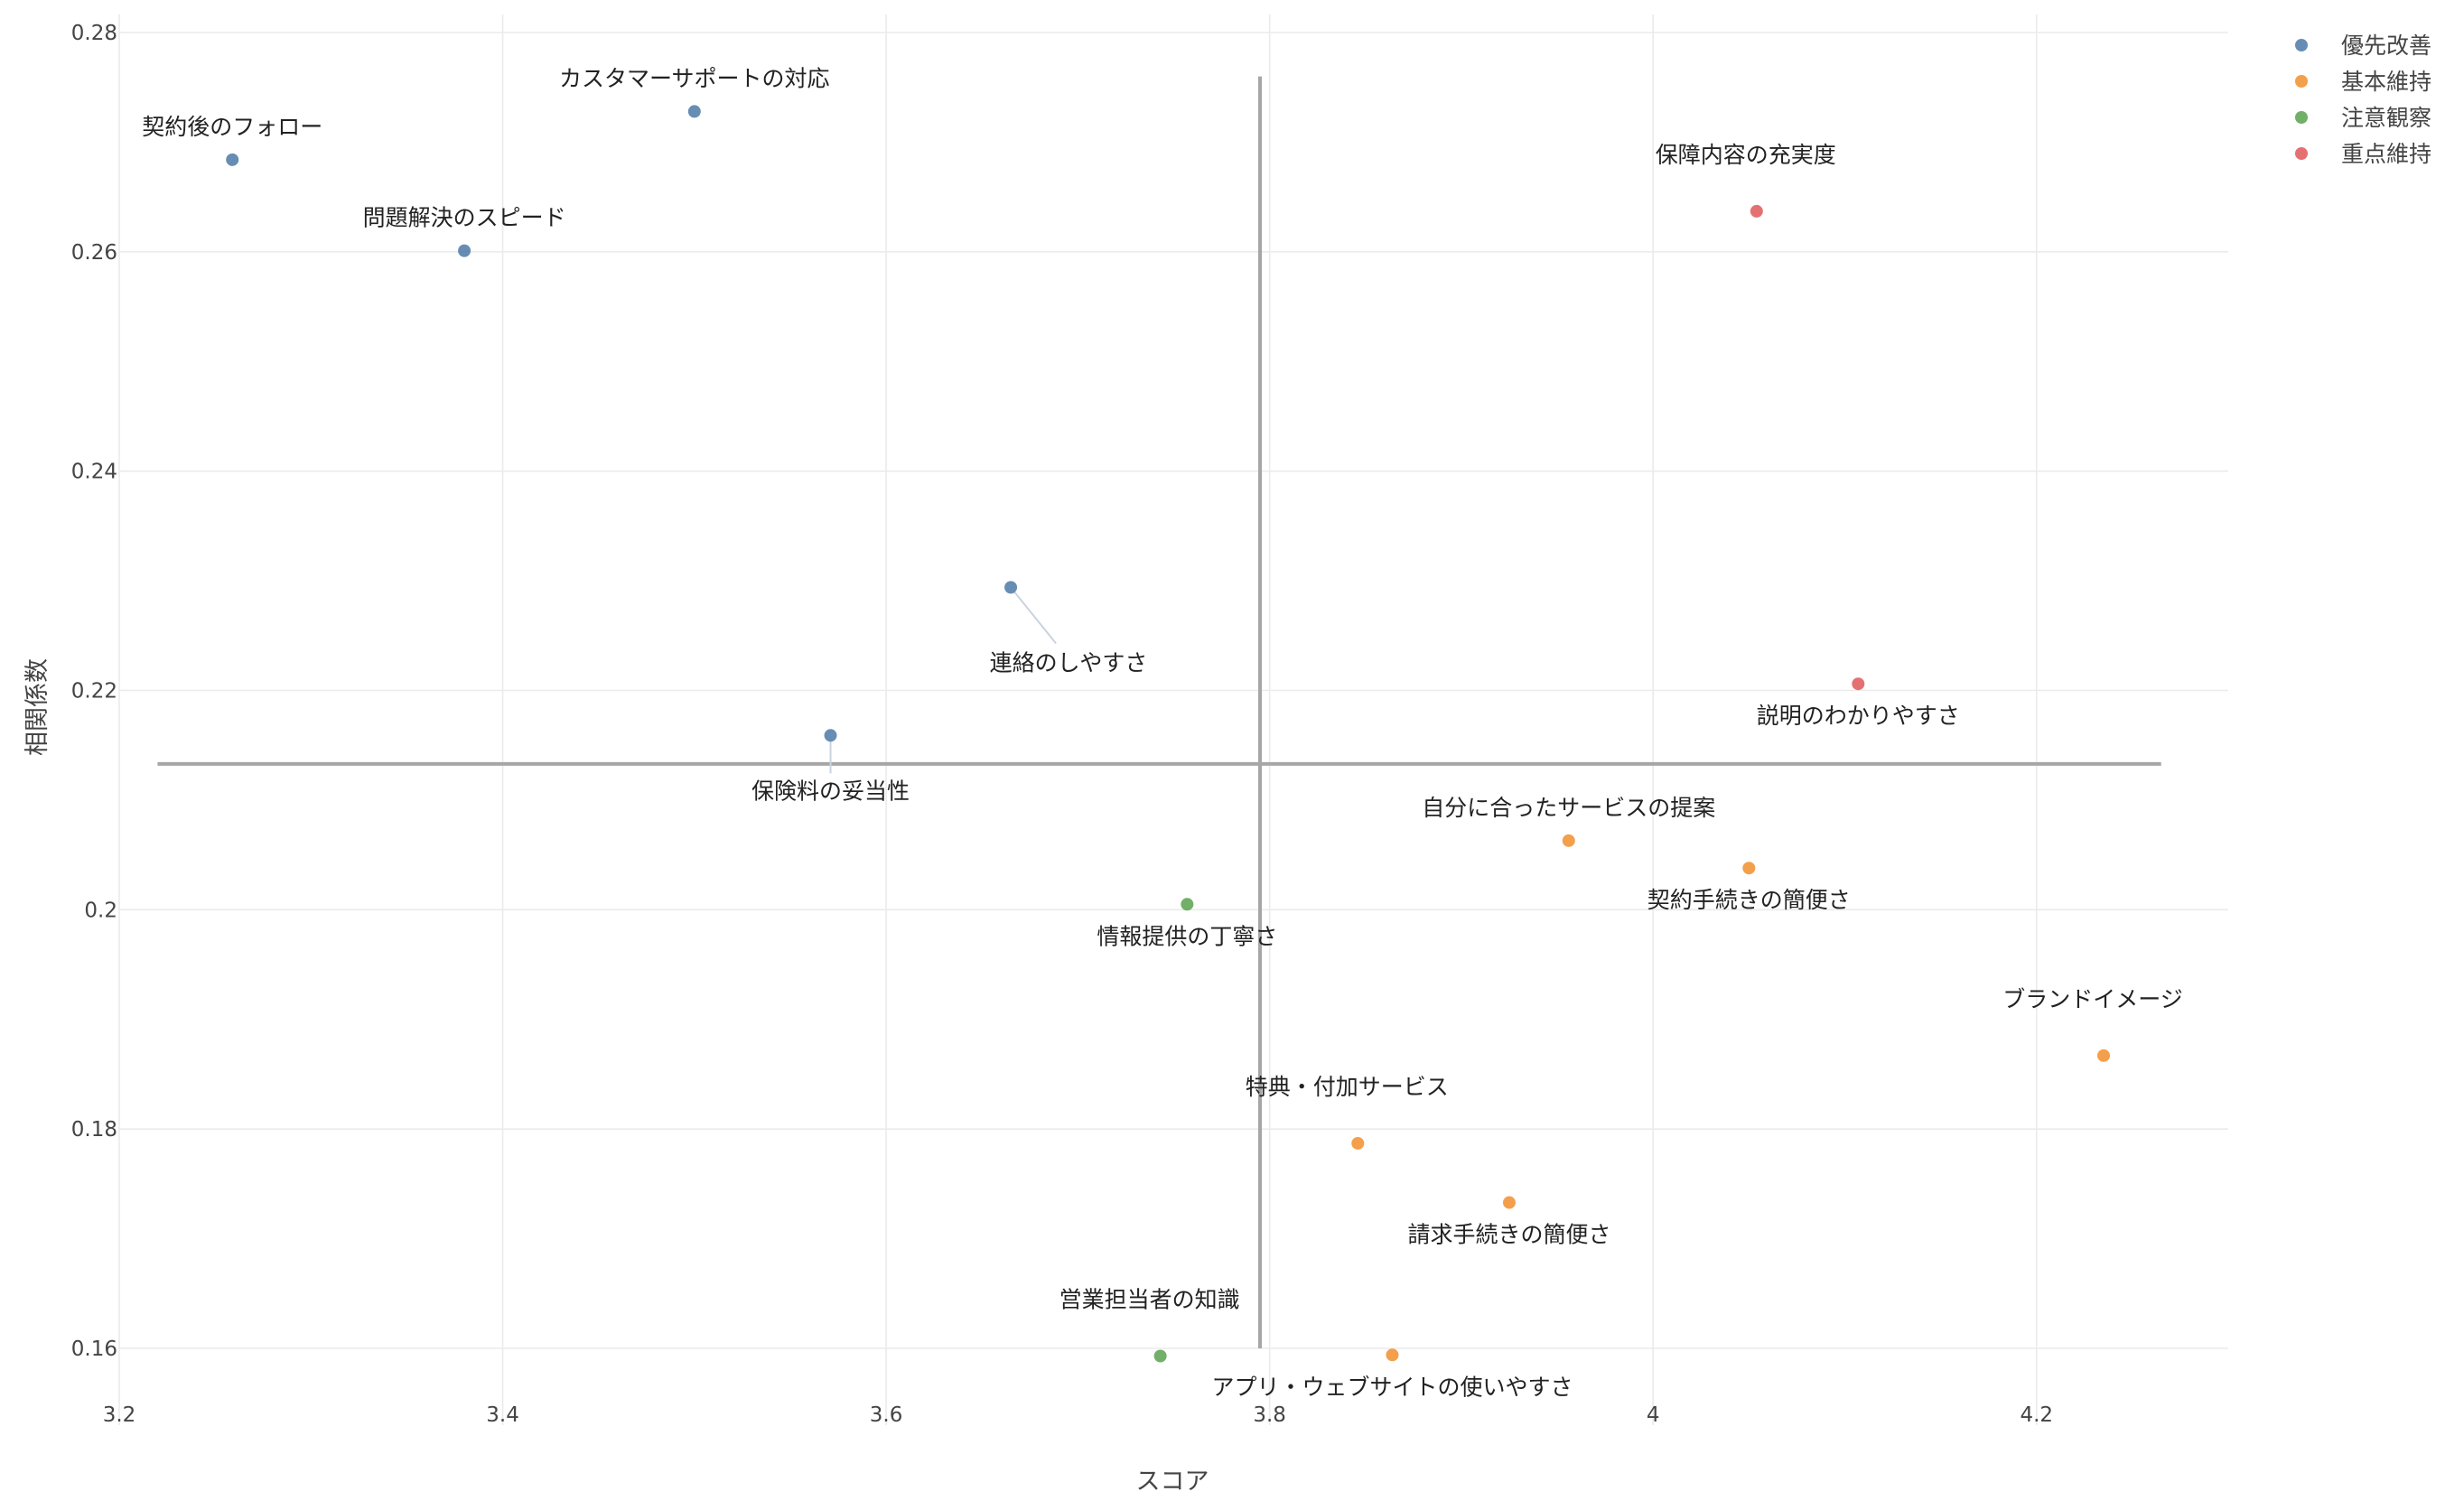 This screenshot has height=1510, width=2464. What do you see at coordinates (1269, 1415) in the screenshot?
I see `x-tick-label: 3.8` at bounding box center [1269, 1415].